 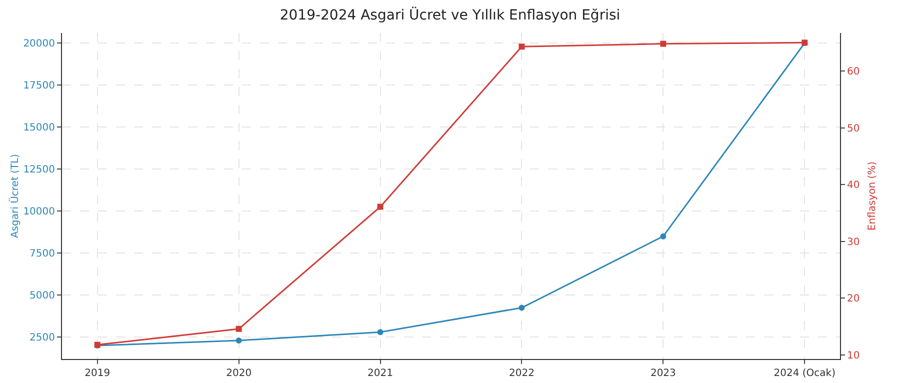 I want to click on y-tick-label: 20000, so click(x=39, y=44).